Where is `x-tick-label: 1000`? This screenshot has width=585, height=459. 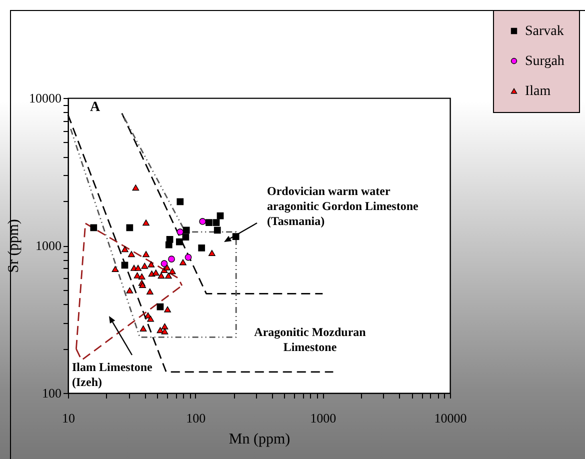
x-tick-label: 1000 is located at coordinates (323, 418).